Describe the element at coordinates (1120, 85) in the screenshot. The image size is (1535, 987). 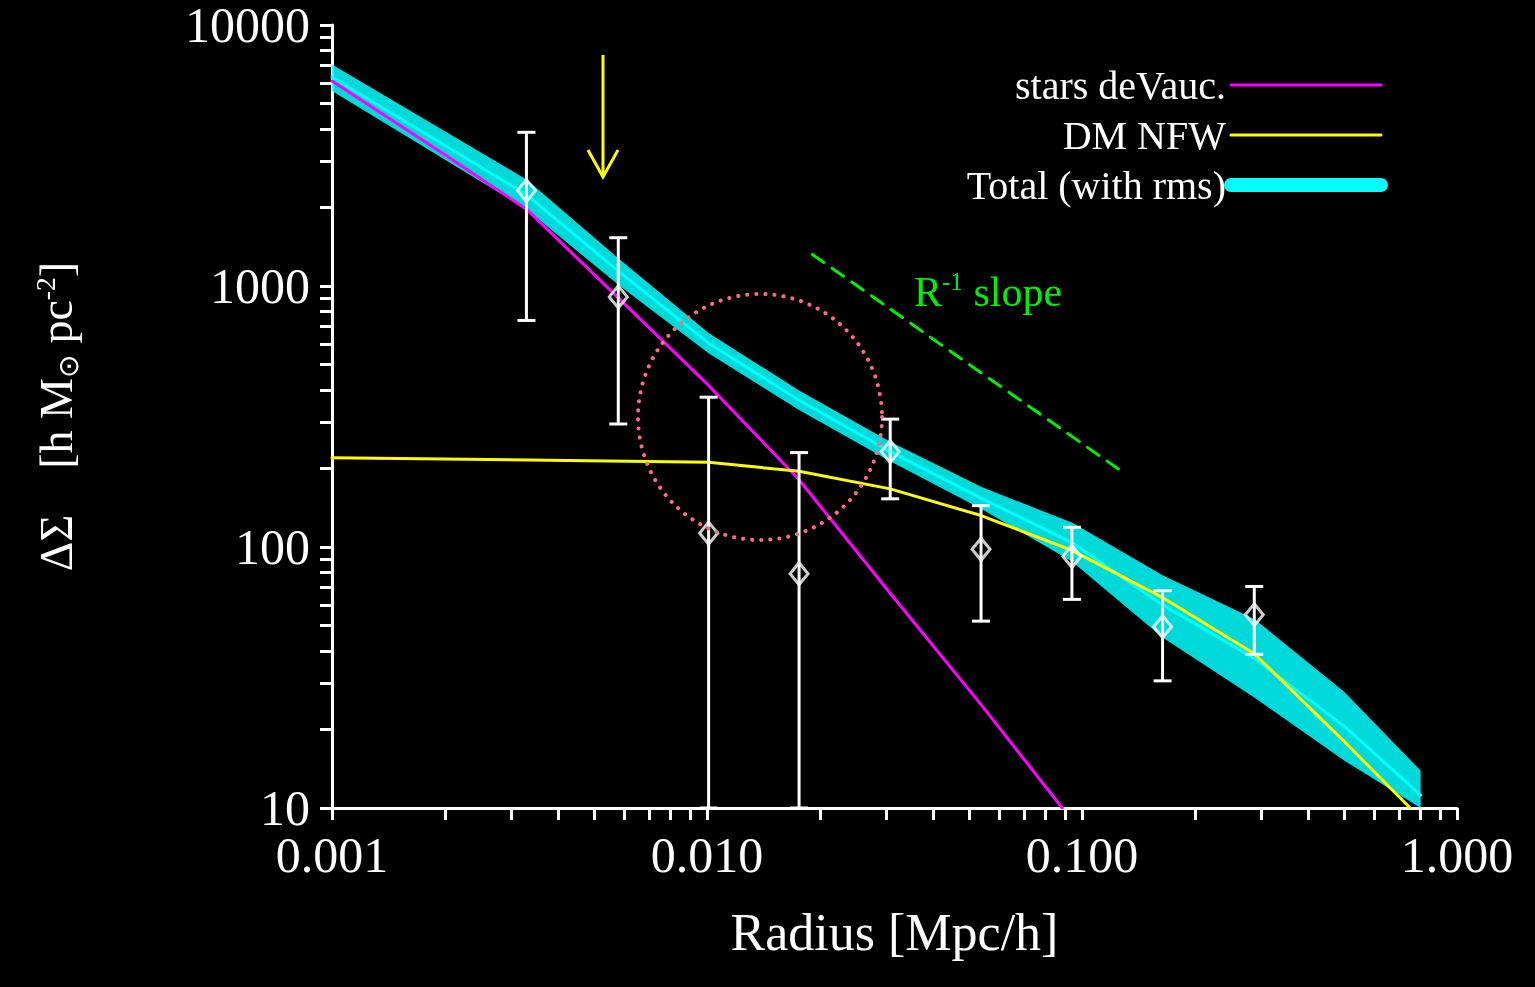
I see `legend-label: stars deVauc.` at that location.